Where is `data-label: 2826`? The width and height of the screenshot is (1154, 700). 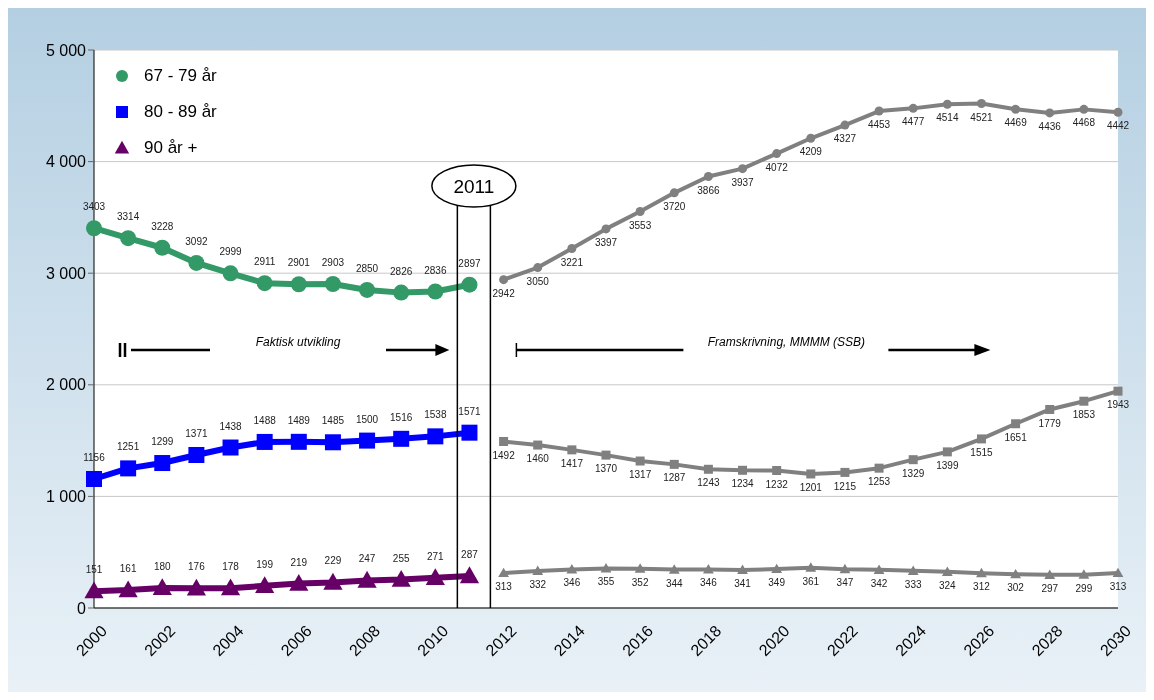 data-label: 2826 is located at coordinates (401, 271).